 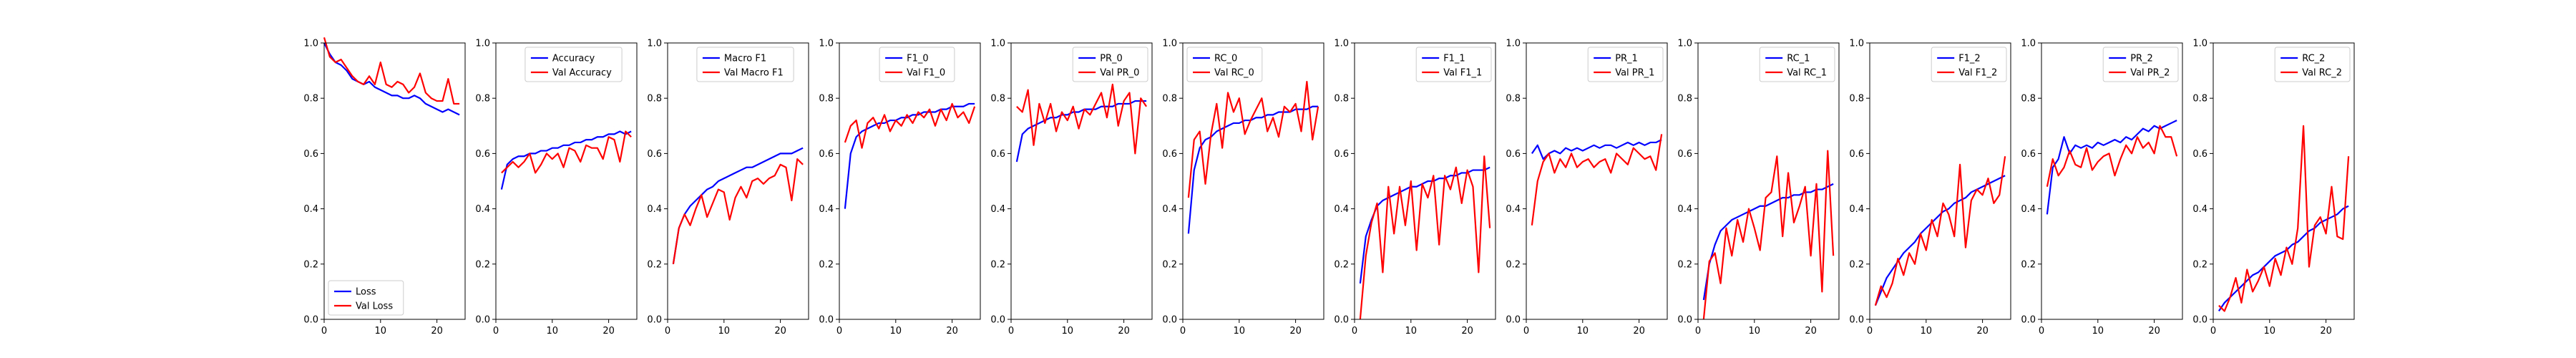 What do you see at coordinates (2150, 73) in the screenshot?
I see `legend-entry: Val PR_2` at bounding box center [2150, 73].